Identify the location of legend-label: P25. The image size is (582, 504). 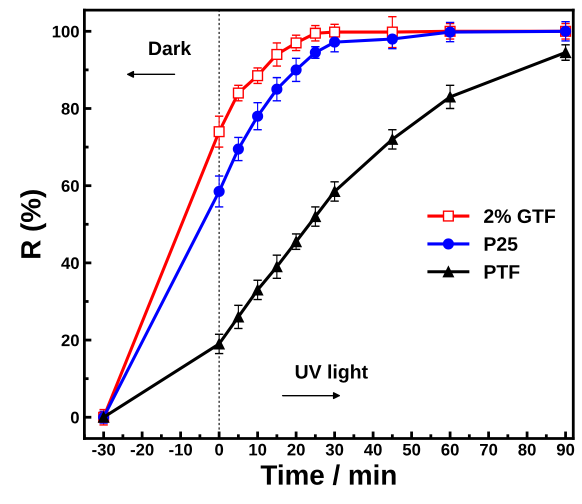
(501, 244).